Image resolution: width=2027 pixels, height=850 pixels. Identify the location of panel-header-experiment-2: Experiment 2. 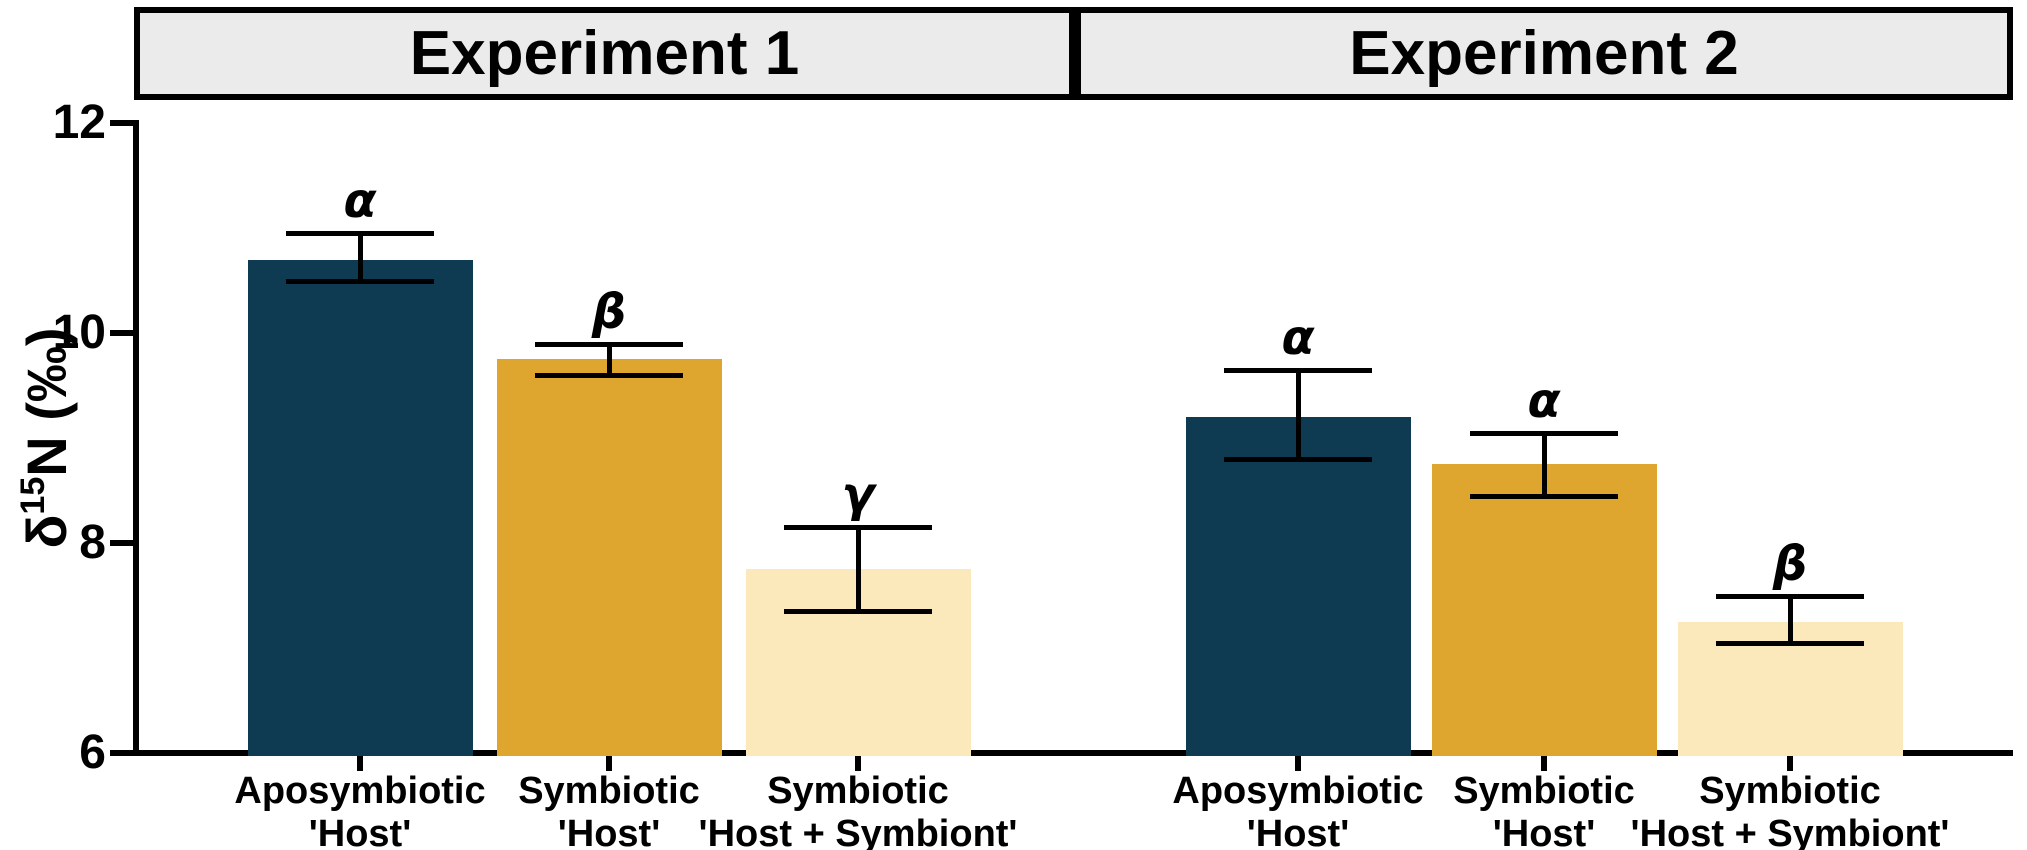
(1544, 53).